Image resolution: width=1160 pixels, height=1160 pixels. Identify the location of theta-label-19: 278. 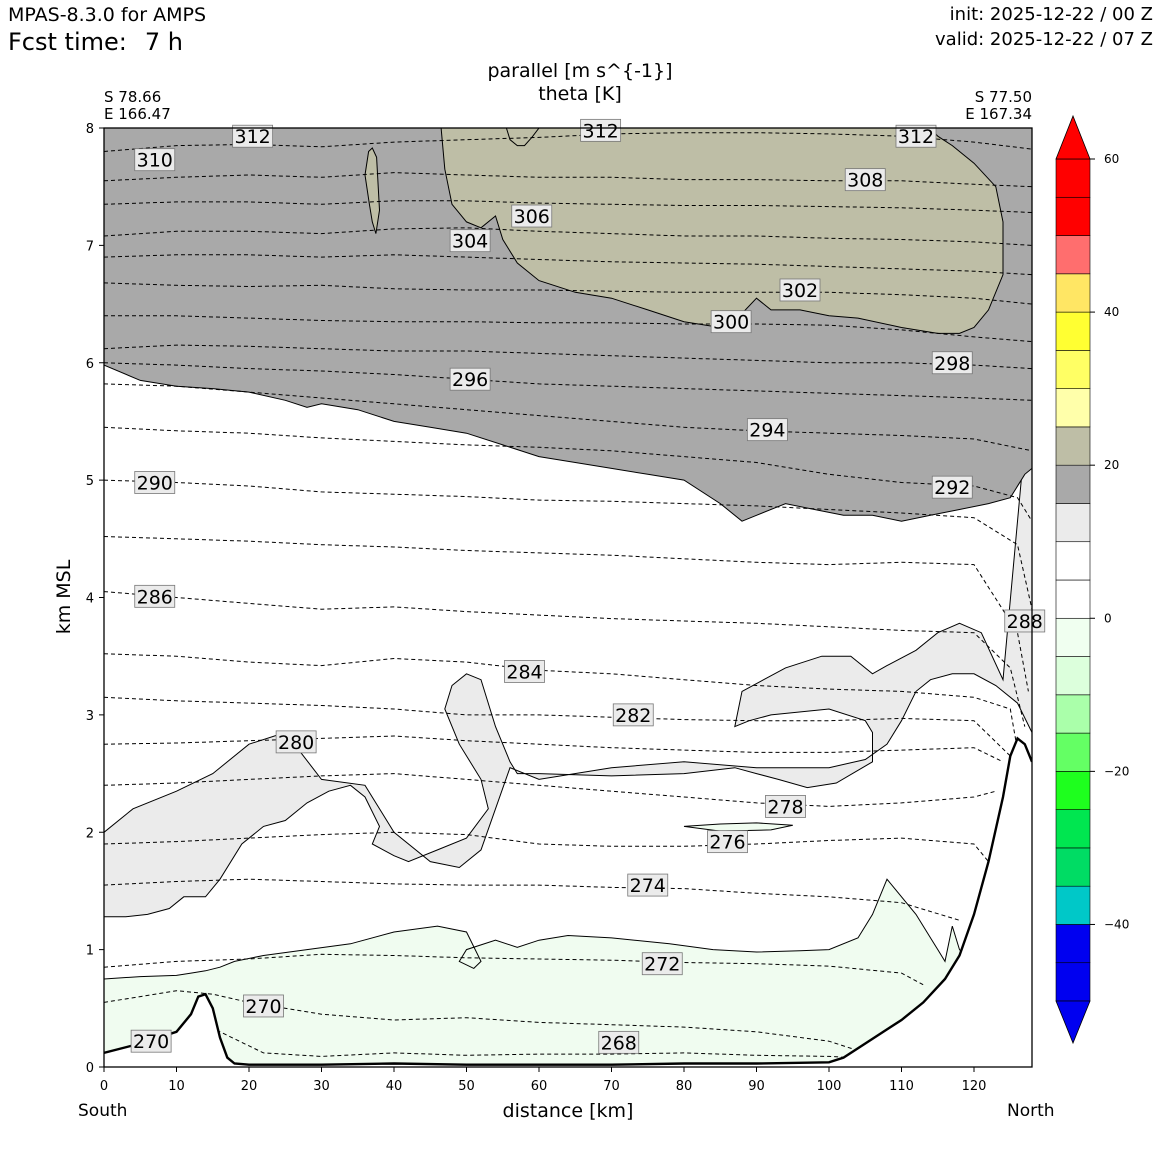
(785, 806).